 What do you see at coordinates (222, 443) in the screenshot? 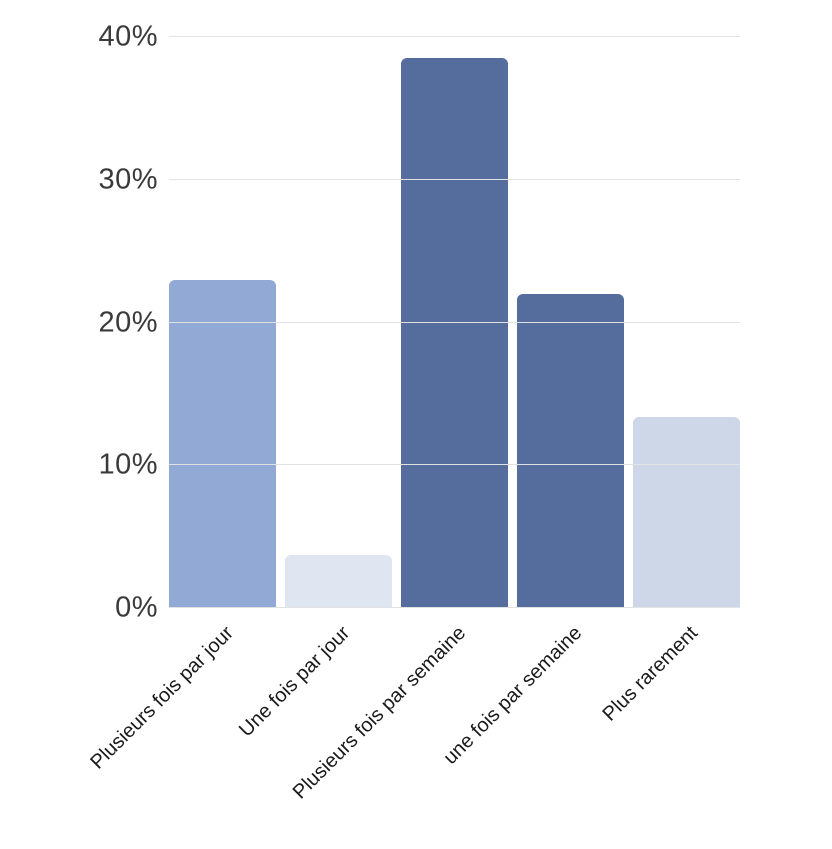
I see `bar-plusieurs-fois-par-jour` at bounding box center [222, 443].